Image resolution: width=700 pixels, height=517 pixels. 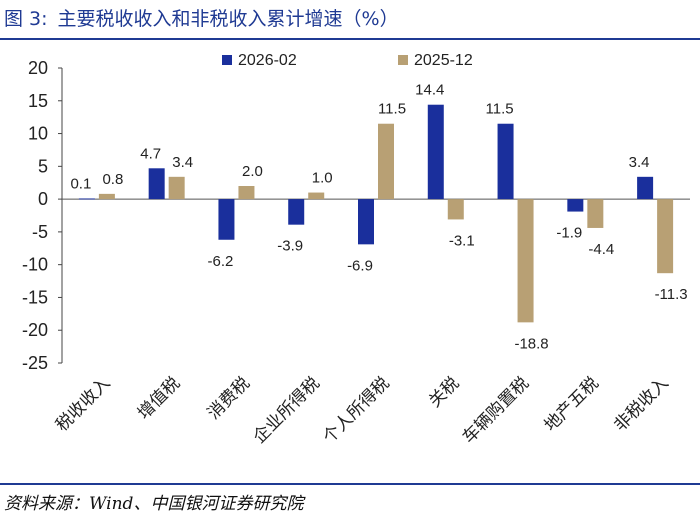 I want to click on x-category-label: 税收收入, so click(x=83, y=404).